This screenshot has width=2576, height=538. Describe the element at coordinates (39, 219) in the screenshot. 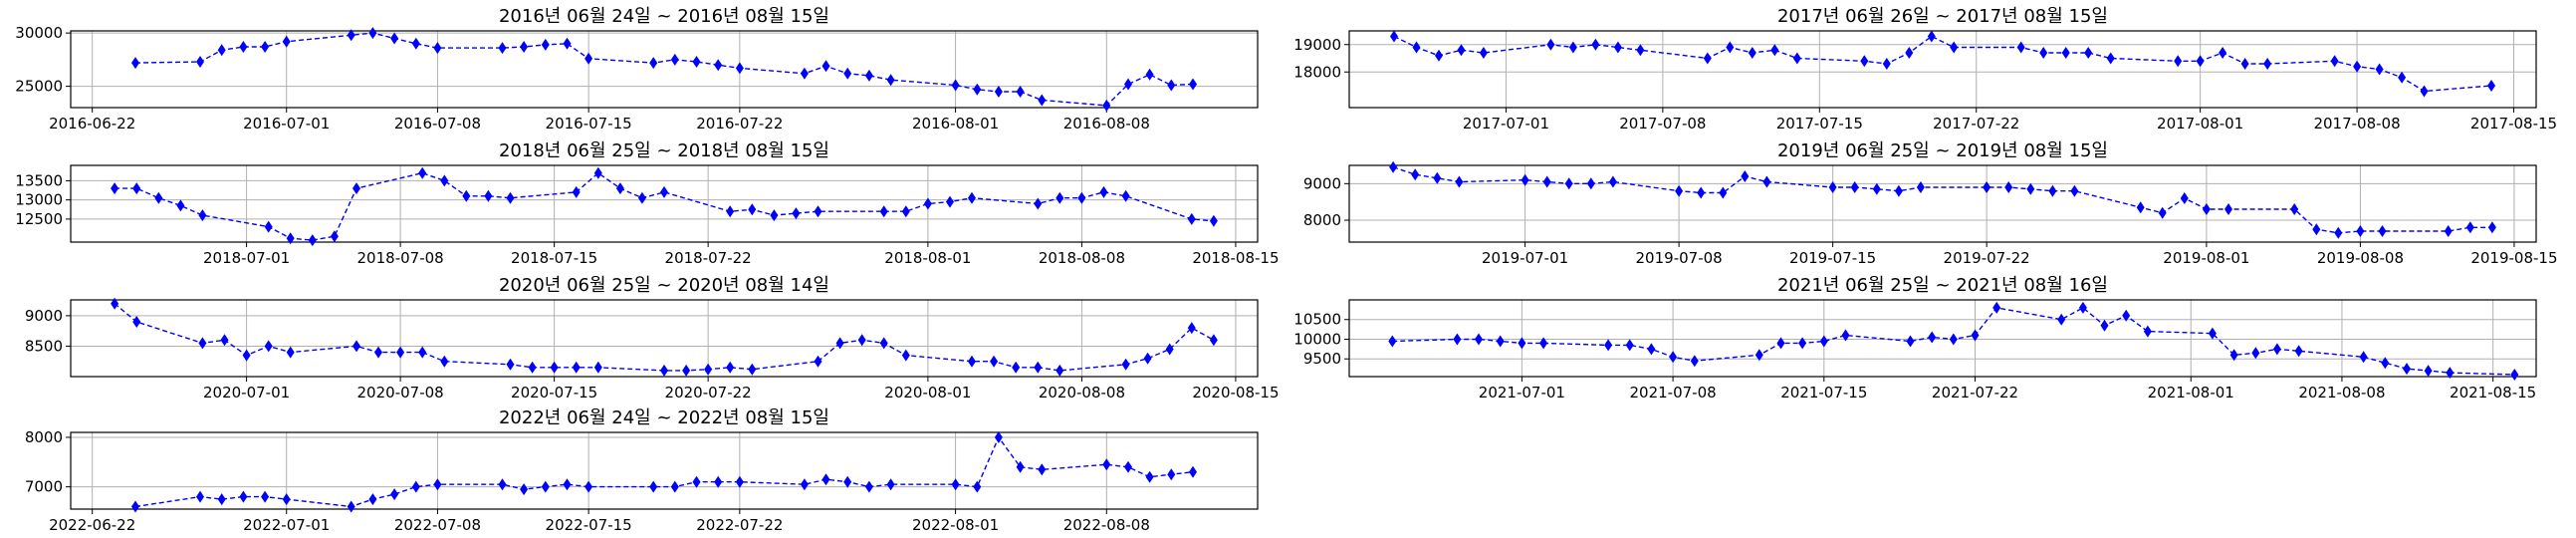

I see `y-tick-label: 12500` at that location.